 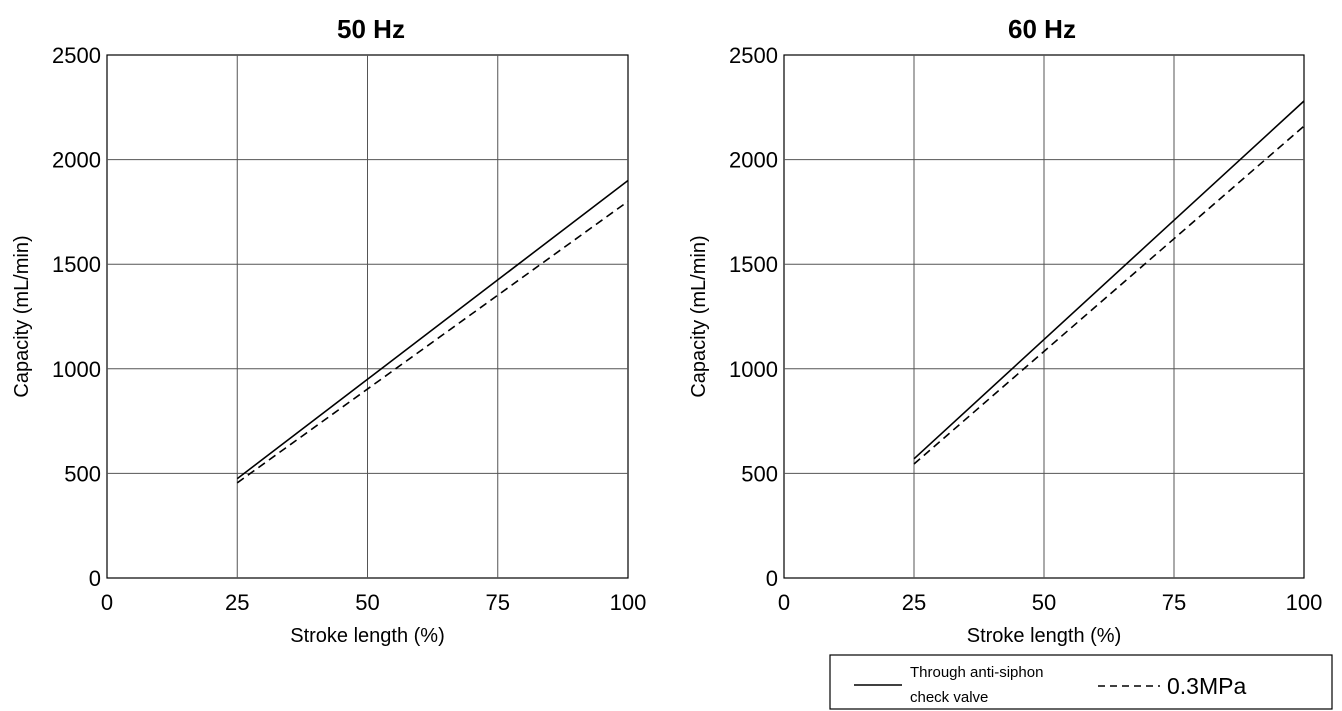 What do you see at coordinates (949, 697) in the screenshot?
I see `legend-solid-label-line2: check valve` at bounding box center [949, 697].